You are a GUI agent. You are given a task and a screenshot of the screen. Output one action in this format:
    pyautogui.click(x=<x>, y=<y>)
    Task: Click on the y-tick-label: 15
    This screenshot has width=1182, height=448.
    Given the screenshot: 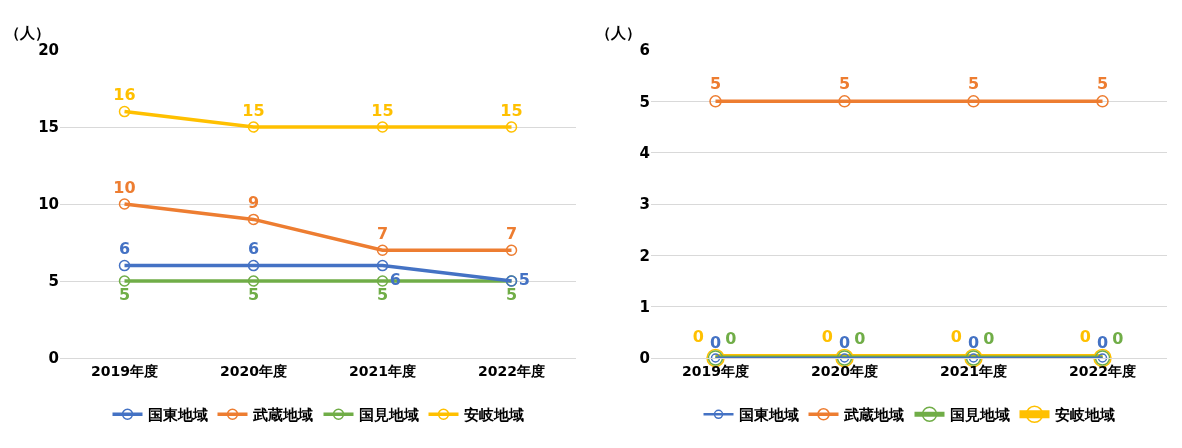 What is the action you would take?
    pyautogui.click(x=48, y=127)
    